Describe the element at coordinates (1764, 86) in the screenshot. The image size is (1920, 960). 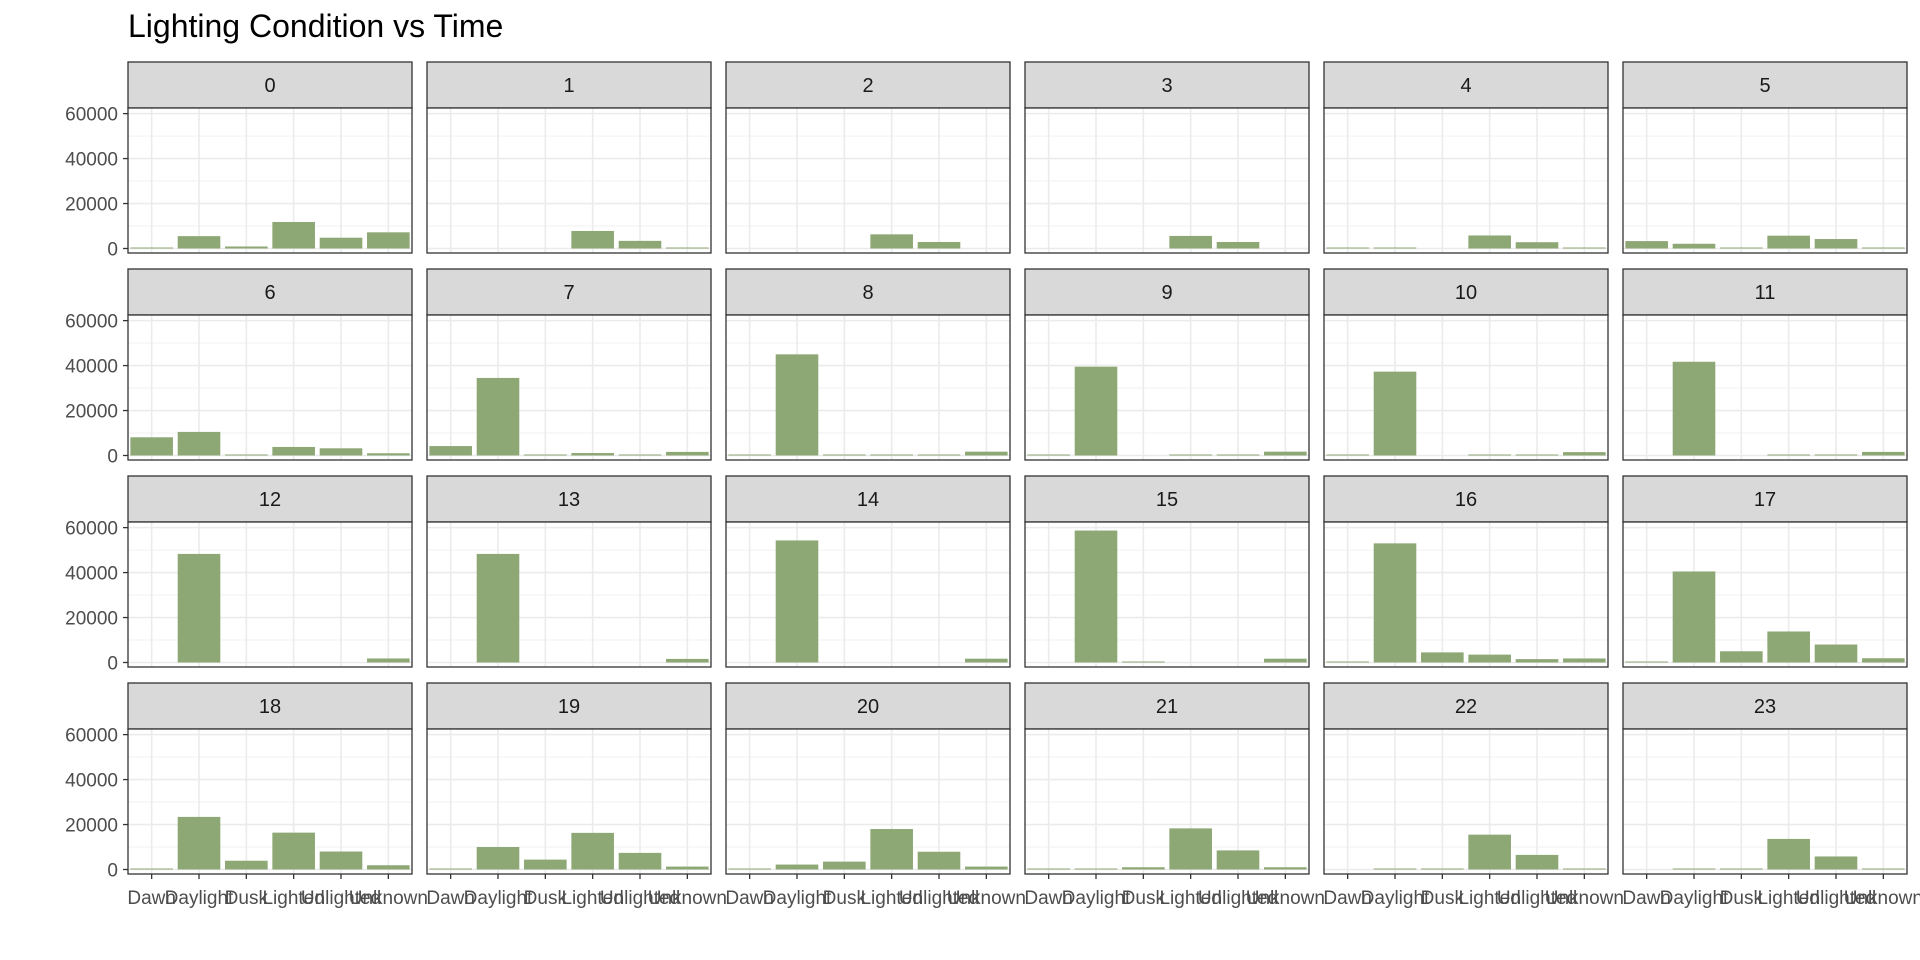
I see `facet-label: 5` at that location.